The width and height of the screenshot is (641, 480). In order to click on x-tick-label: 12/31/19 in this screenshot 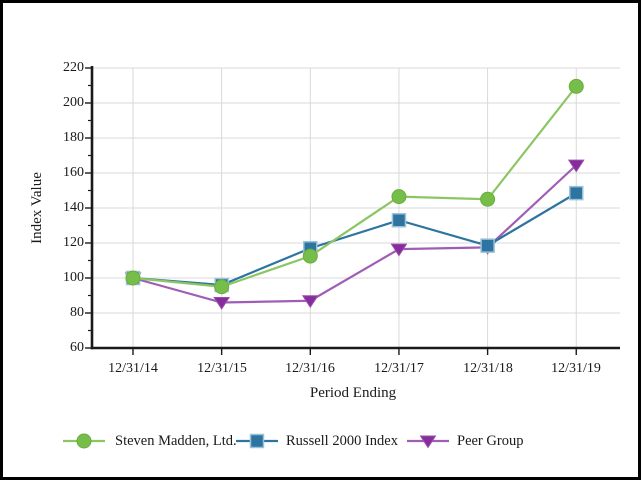, I will do `click(576, 368)`.